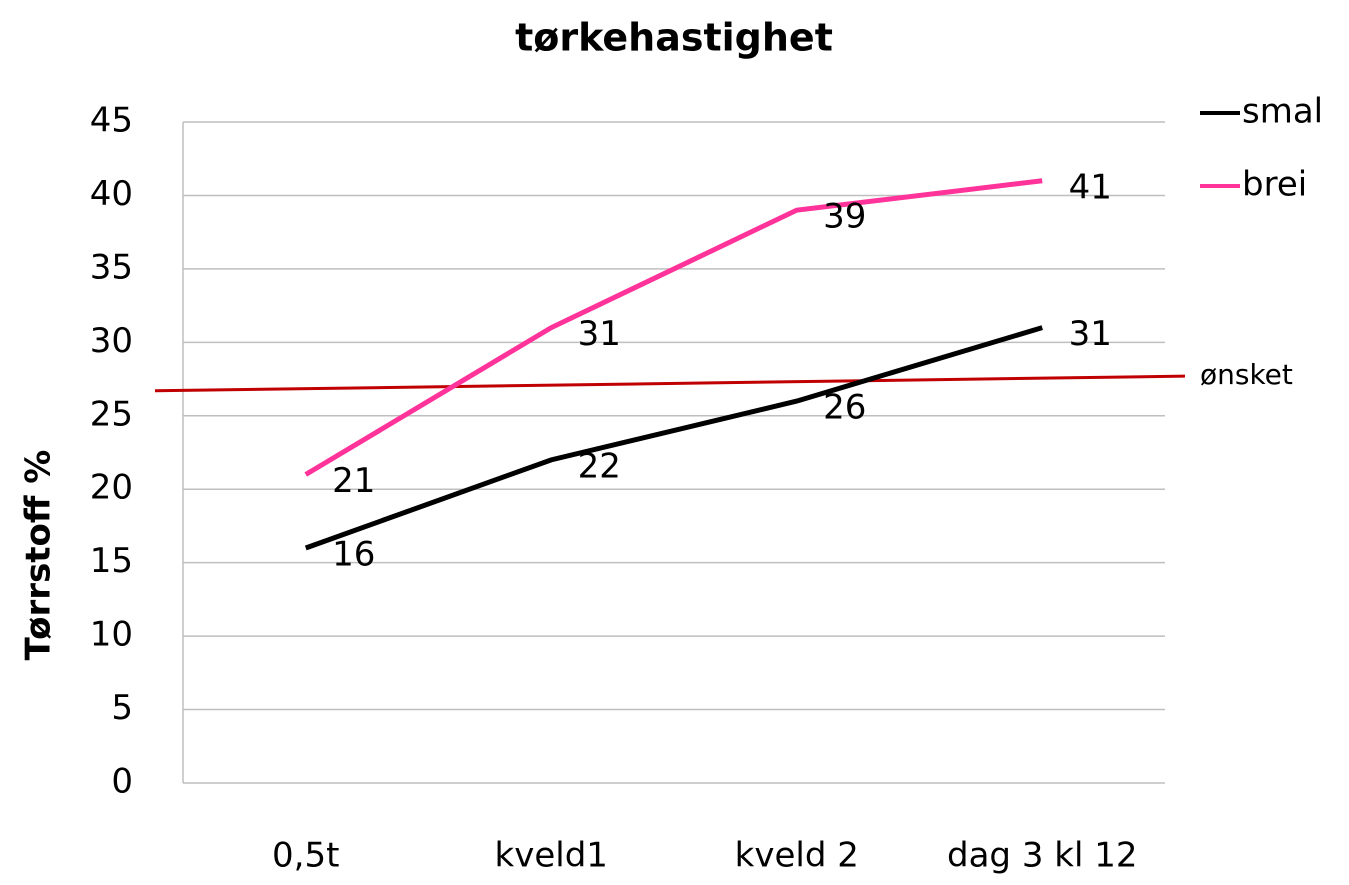 This screenshot has width=1349, height=885. What do you see at coordinates (1282, 112) in the screenshot?
I see `legend-label: smal` at bounding box center [1282, 112].